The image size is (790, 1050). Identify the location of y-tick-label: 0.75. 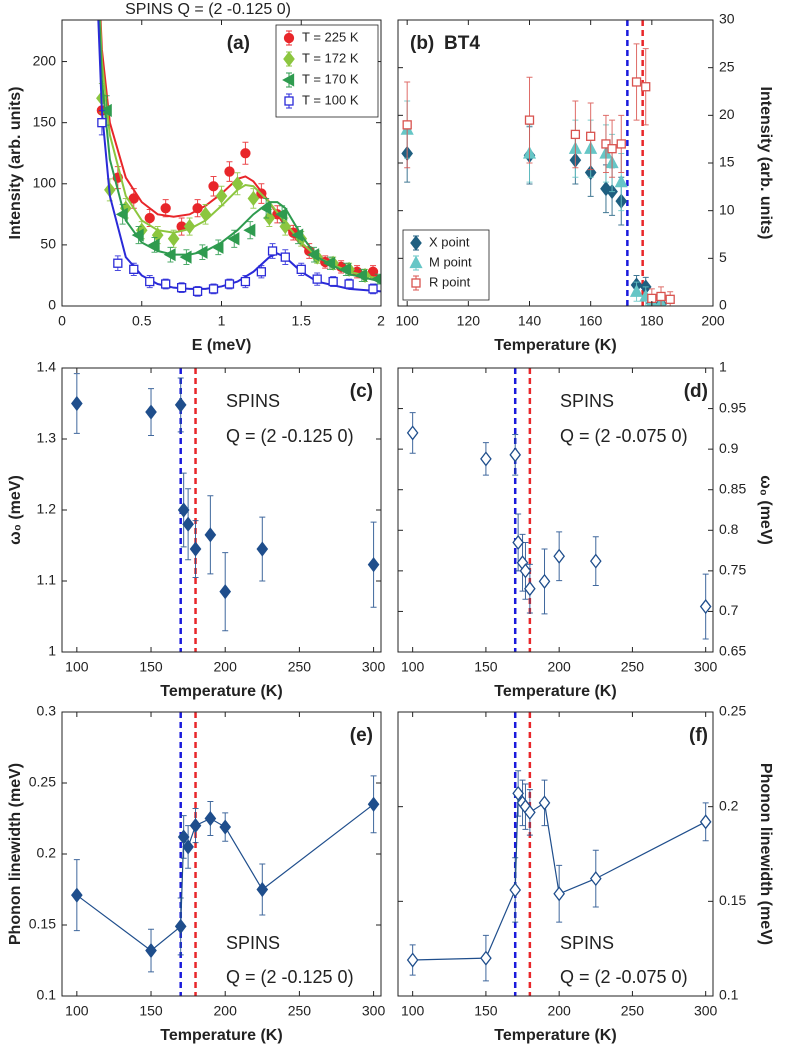
(732, 570).